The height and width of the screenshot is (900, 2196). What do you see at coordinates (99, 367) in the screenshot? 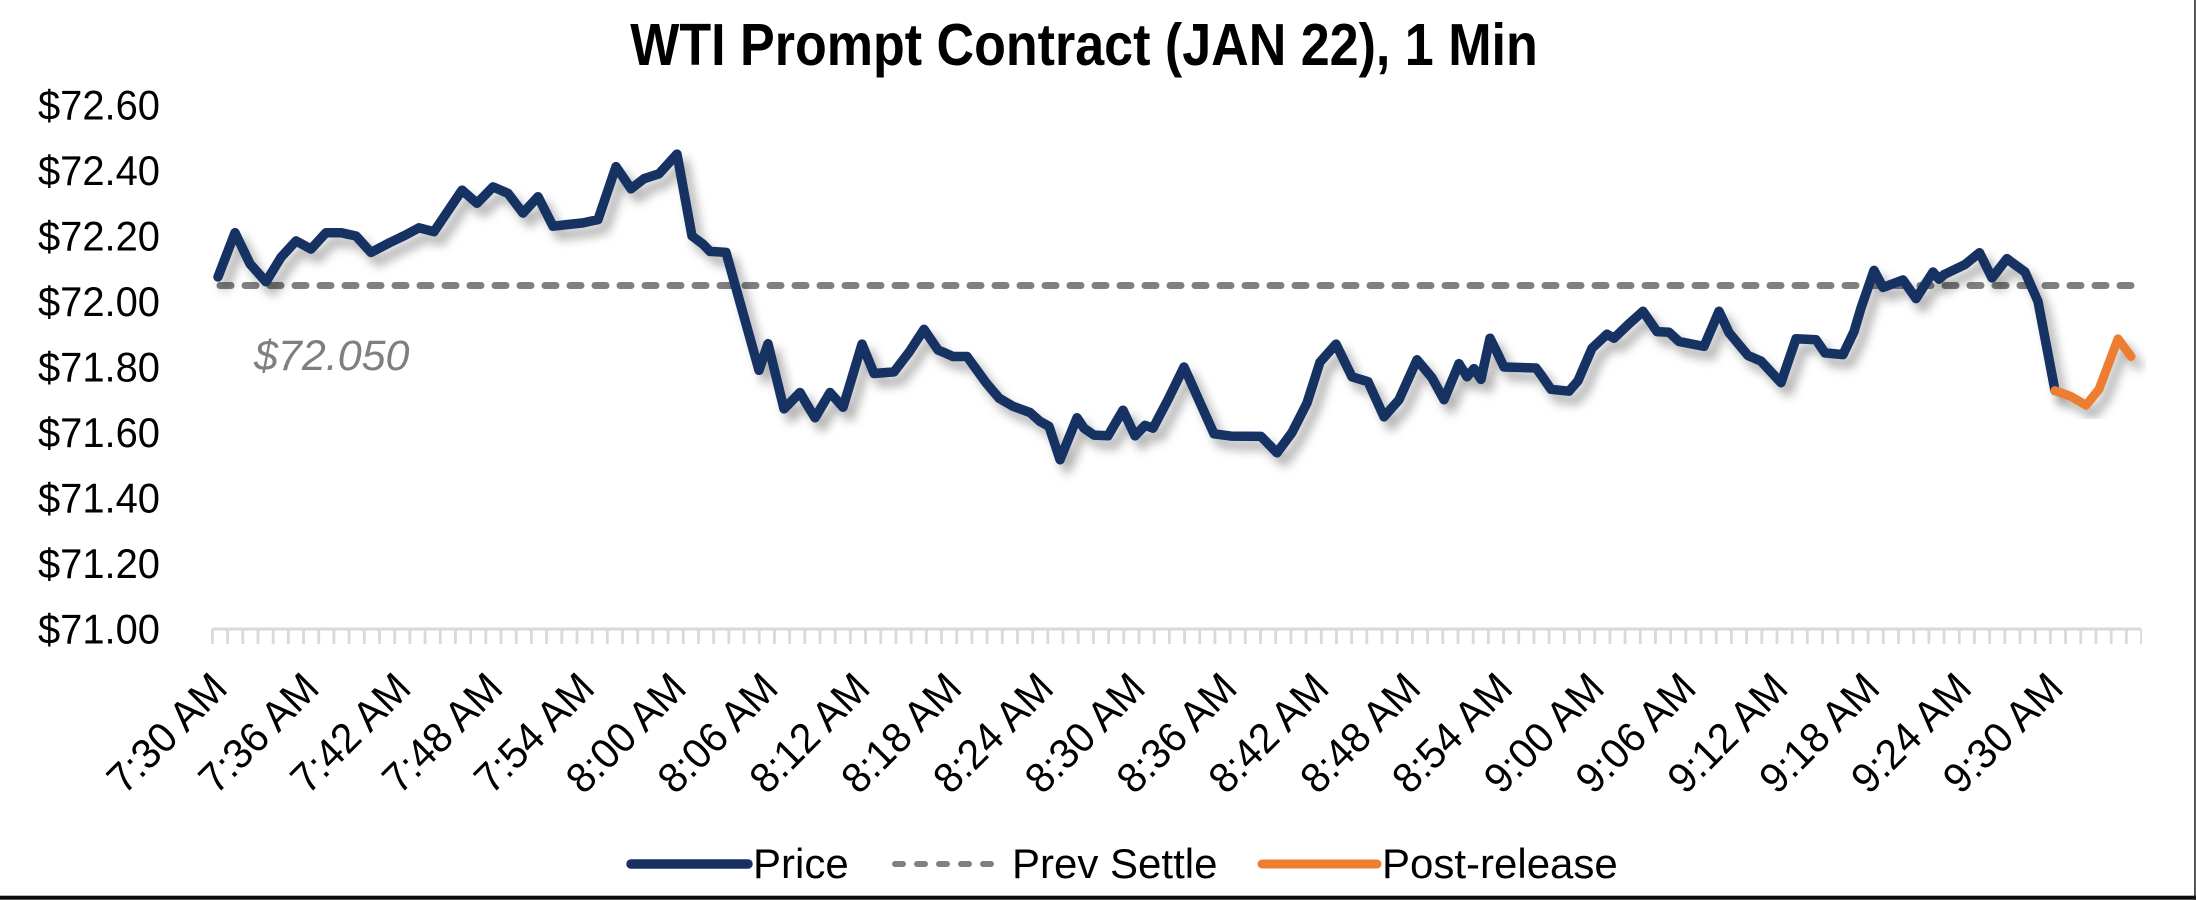
I see `svg-text: $71.80` at bounding box center [99, 367].